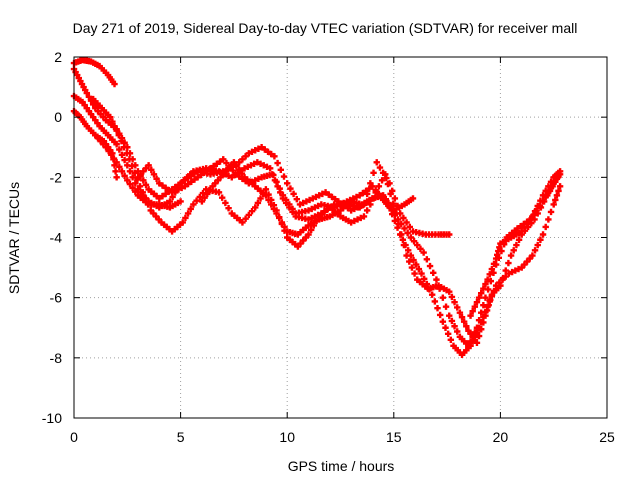 This screenshot has width=640, height=480. What do you see at coordinates (56, 298) in the screenshot?
I see `y-tick-label: -6` at bounding box center [56, 298].